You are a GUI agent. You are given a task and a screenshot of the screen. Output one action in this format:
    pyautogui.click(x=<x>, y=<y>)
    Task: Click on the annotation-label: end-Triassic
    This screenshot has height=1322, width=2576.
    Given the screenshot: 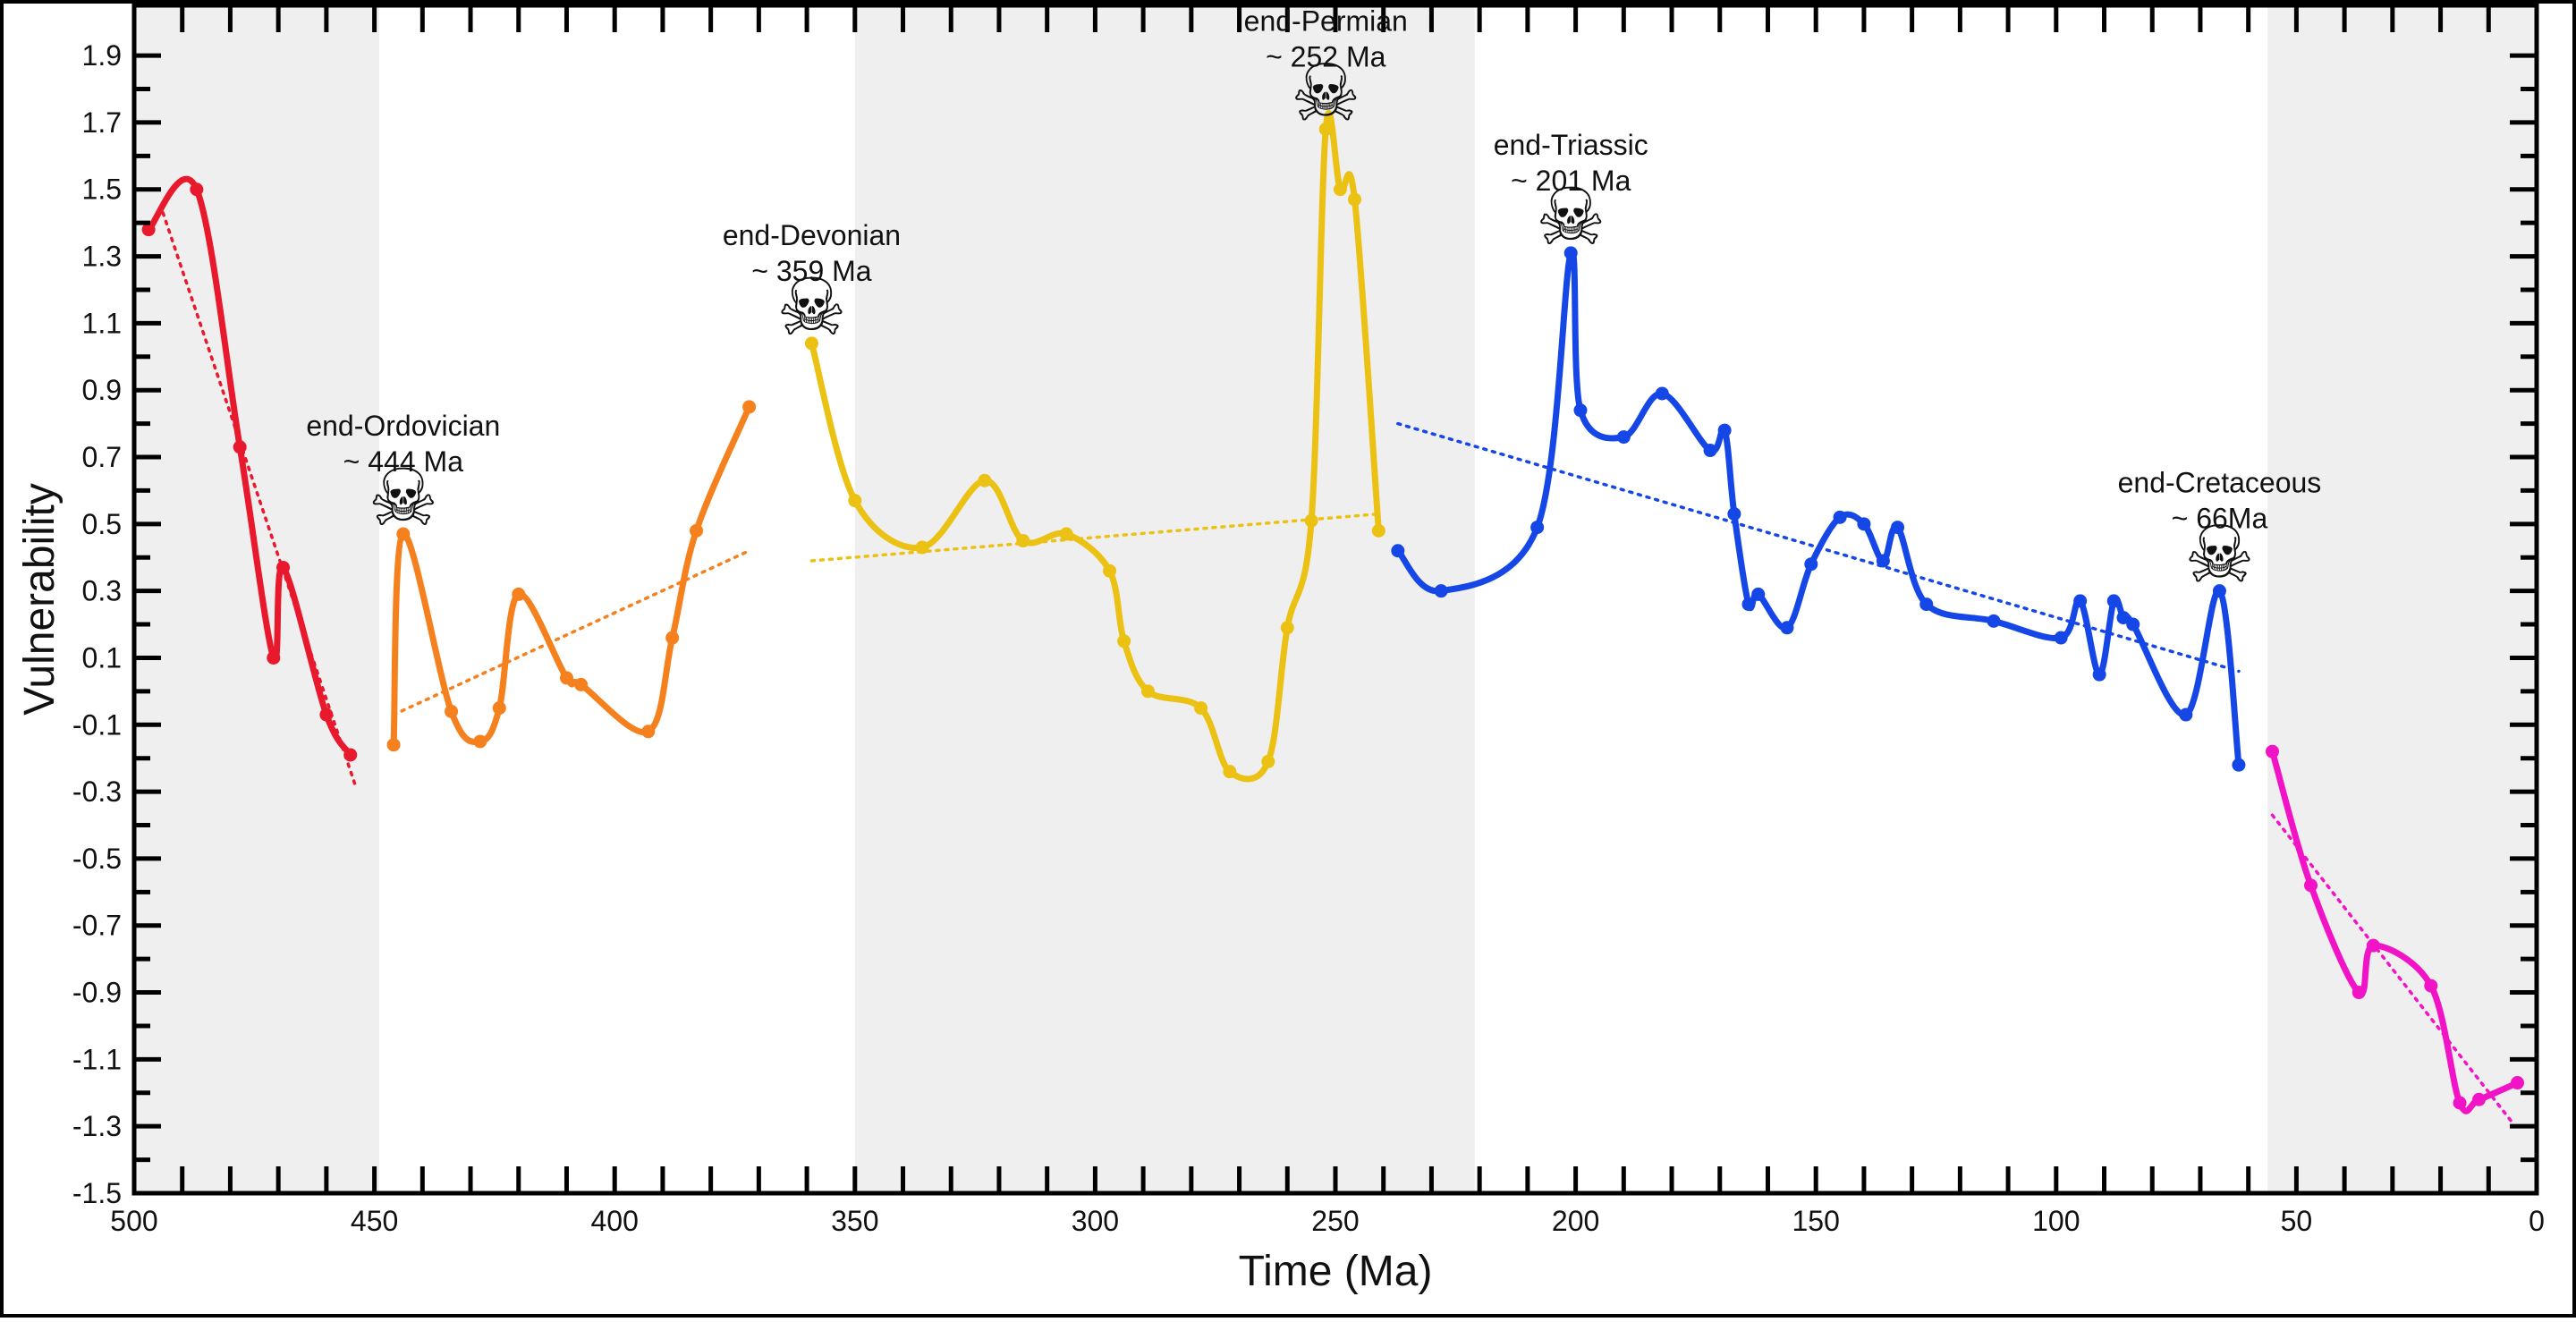 What is the action you would take?
    pyautogui.click(x=1571, y=145)
    